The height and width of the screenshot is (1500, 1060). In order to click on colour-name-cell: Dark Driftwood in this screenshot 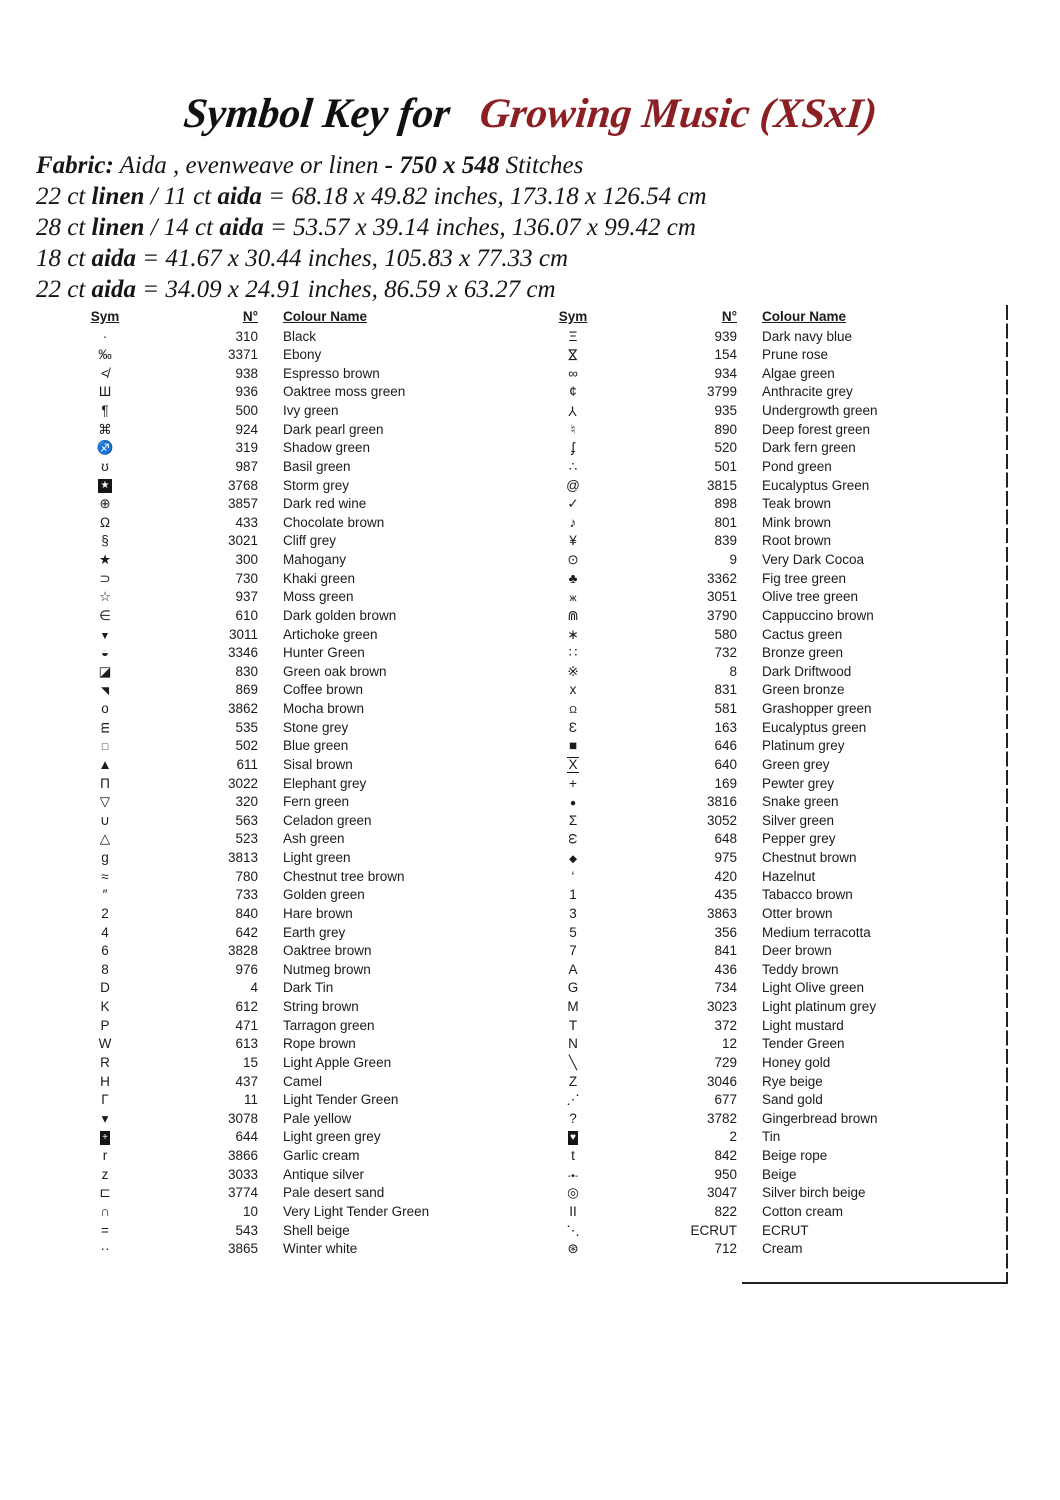, I will do `click(807, 671)`.